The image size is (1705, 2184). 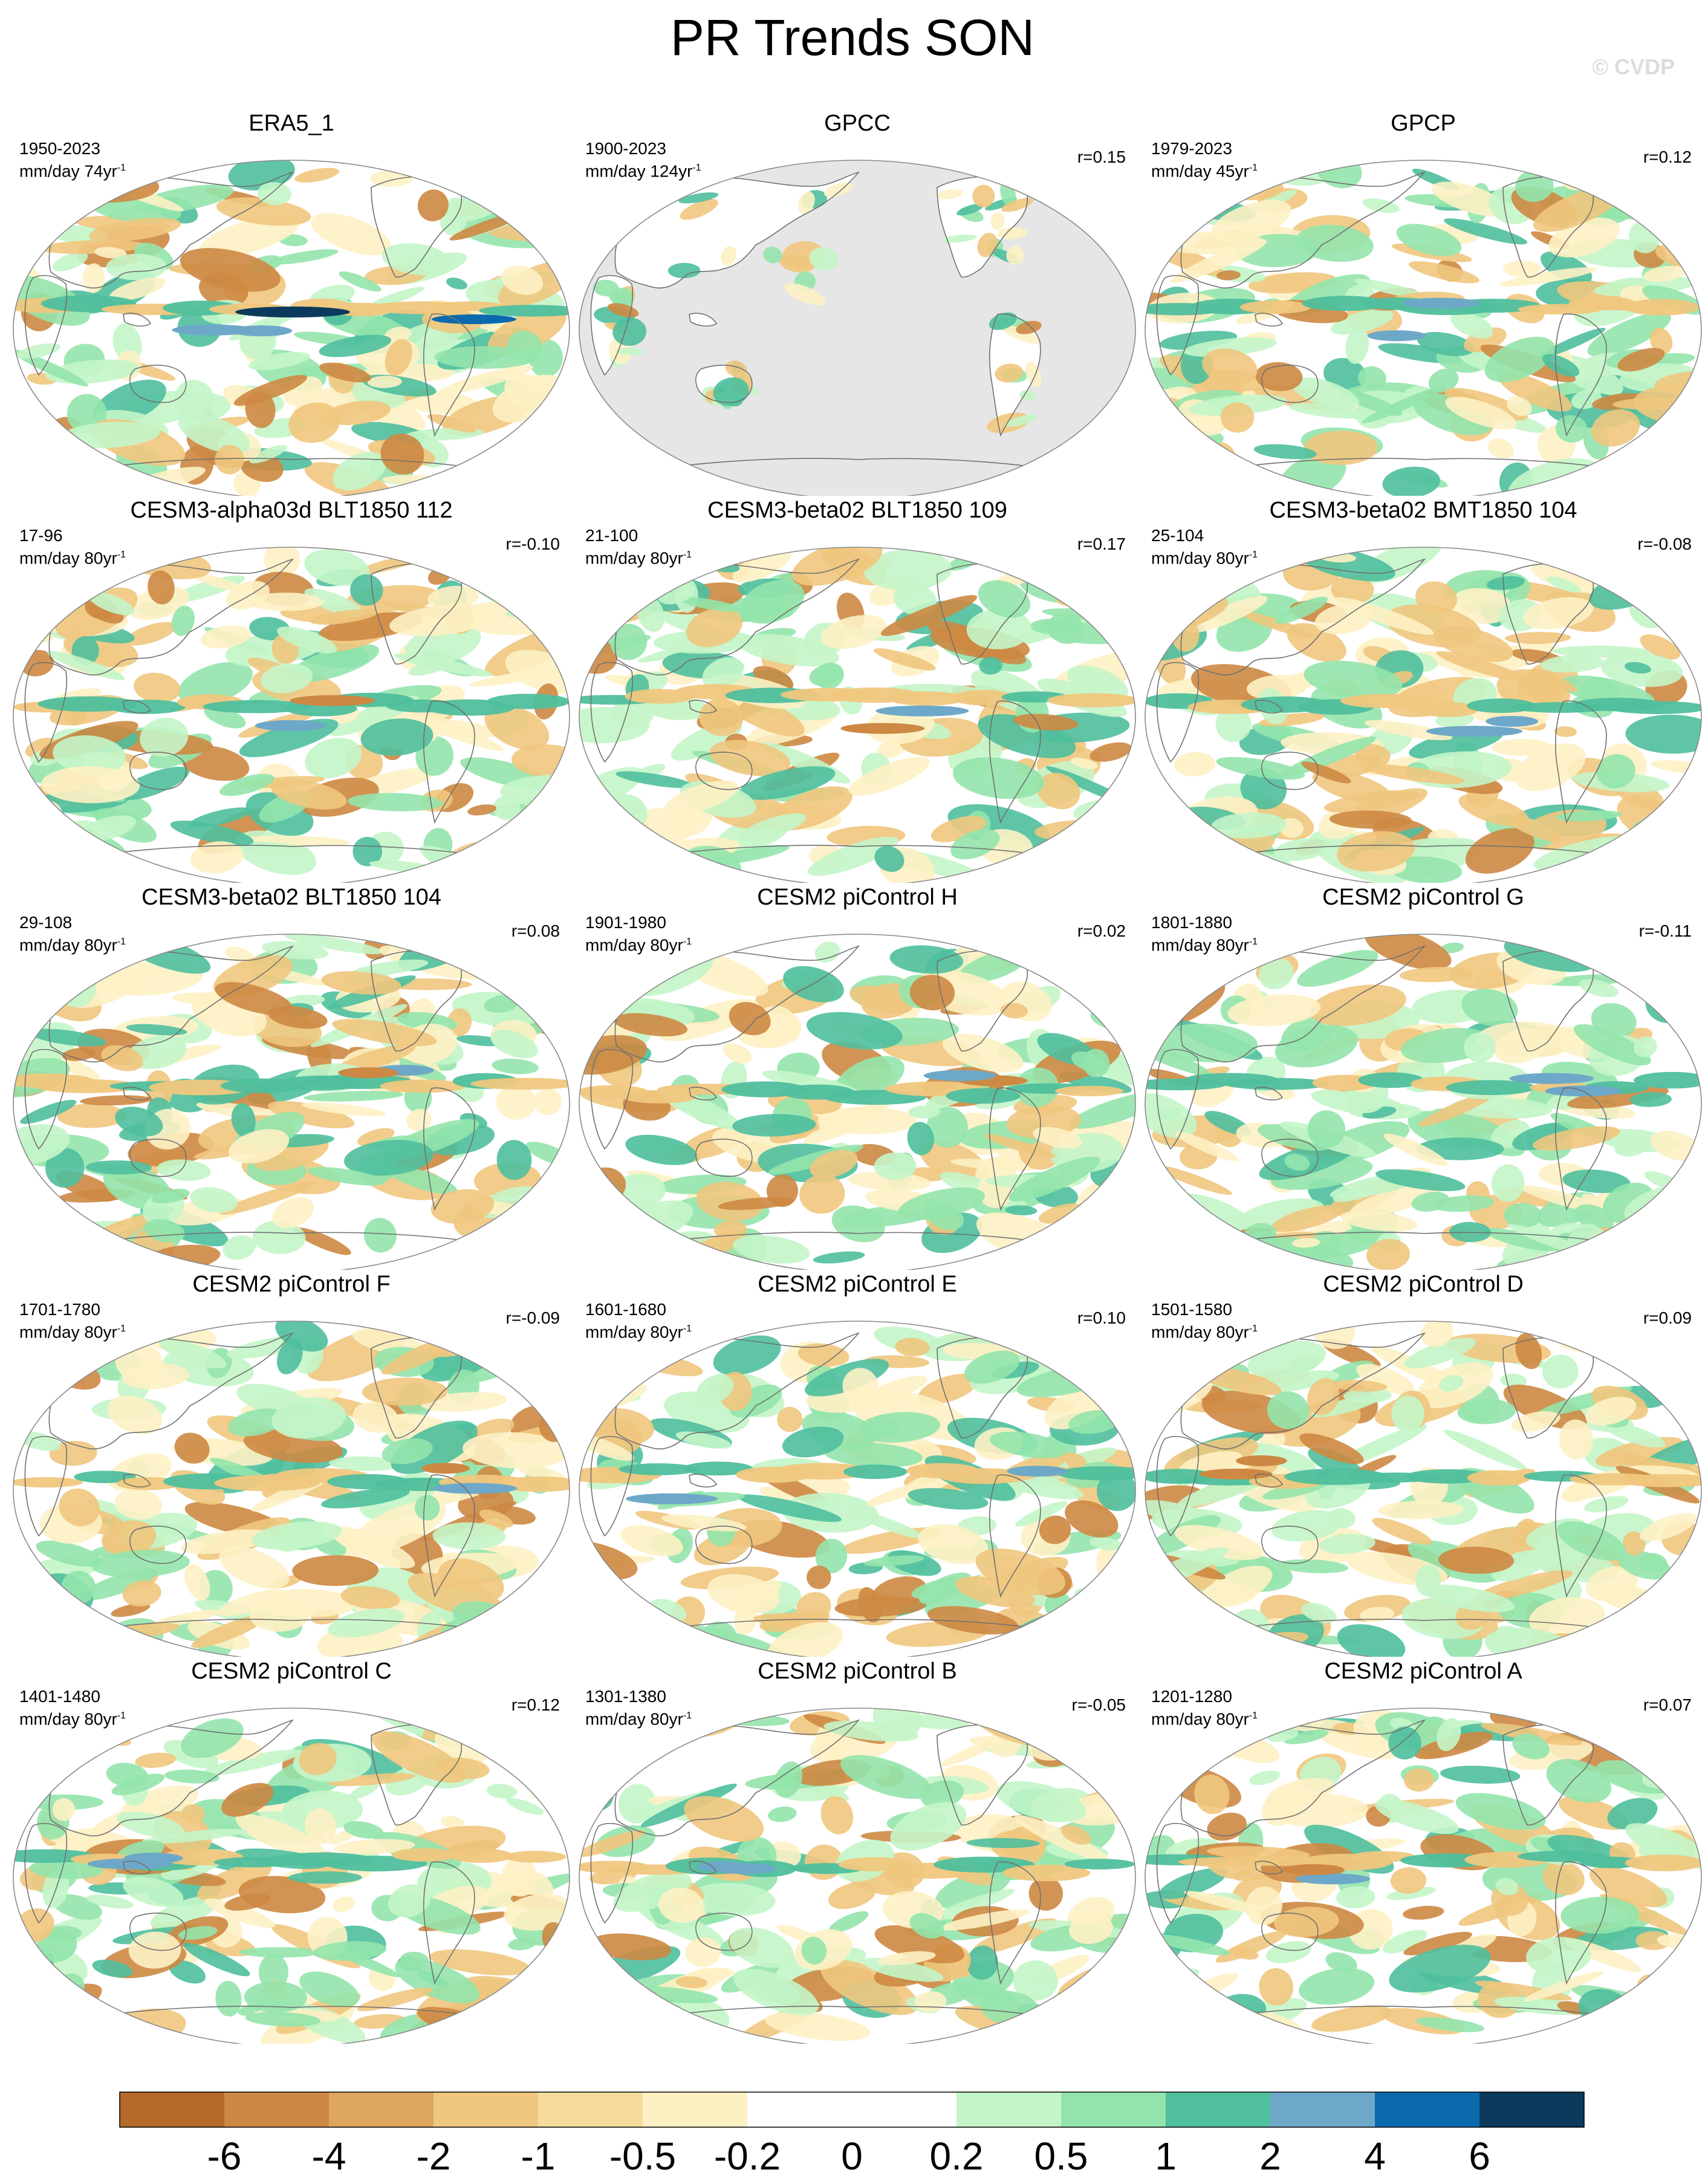 What do you see at coordinates (625, 1696) in the screenshot?
I see `panel-years: 1301-1380` at bounding box center [625, 1696].